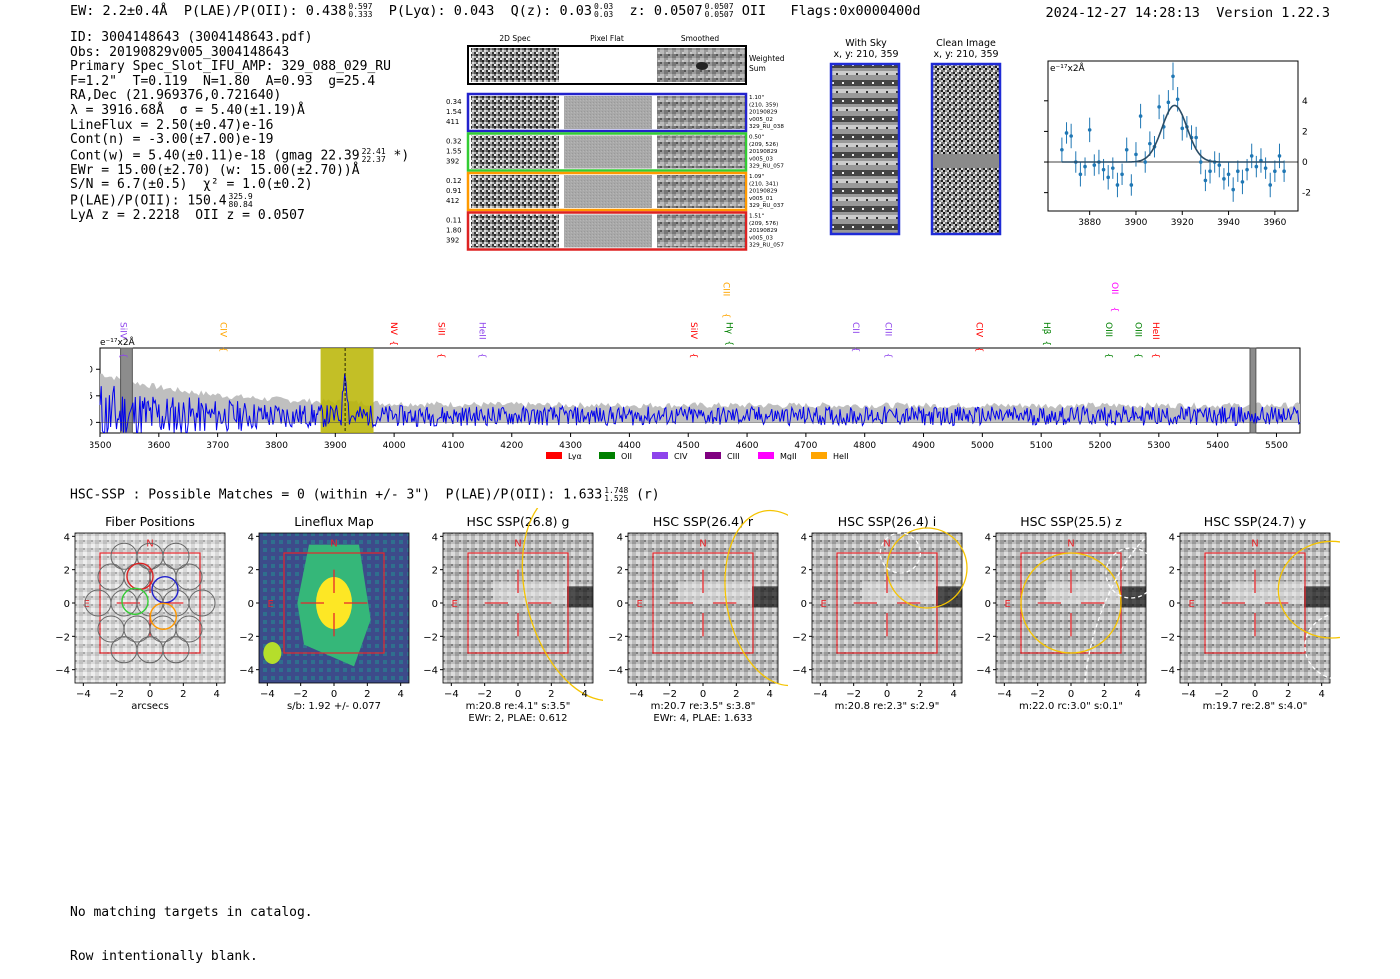  What do you see at coordinates (189, 629) in the screenshot?
I see `fiber-circle` at bounding box center [189, 629].